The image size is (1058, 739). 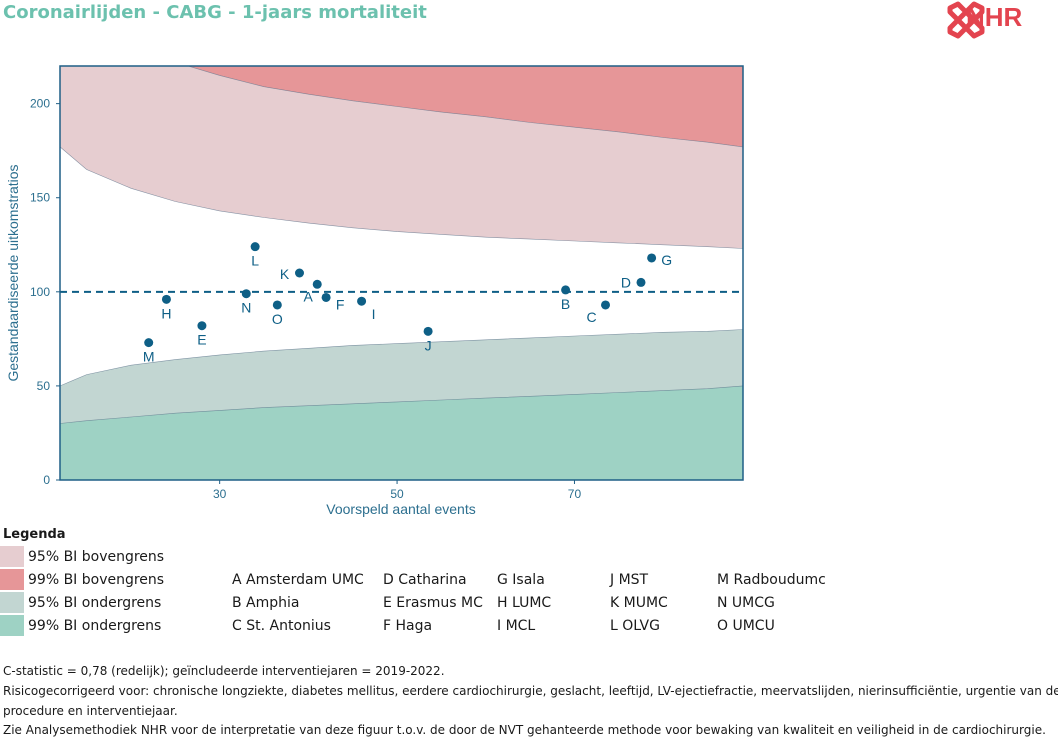 I want to click on data-point-i, so click(x=362, y=301).